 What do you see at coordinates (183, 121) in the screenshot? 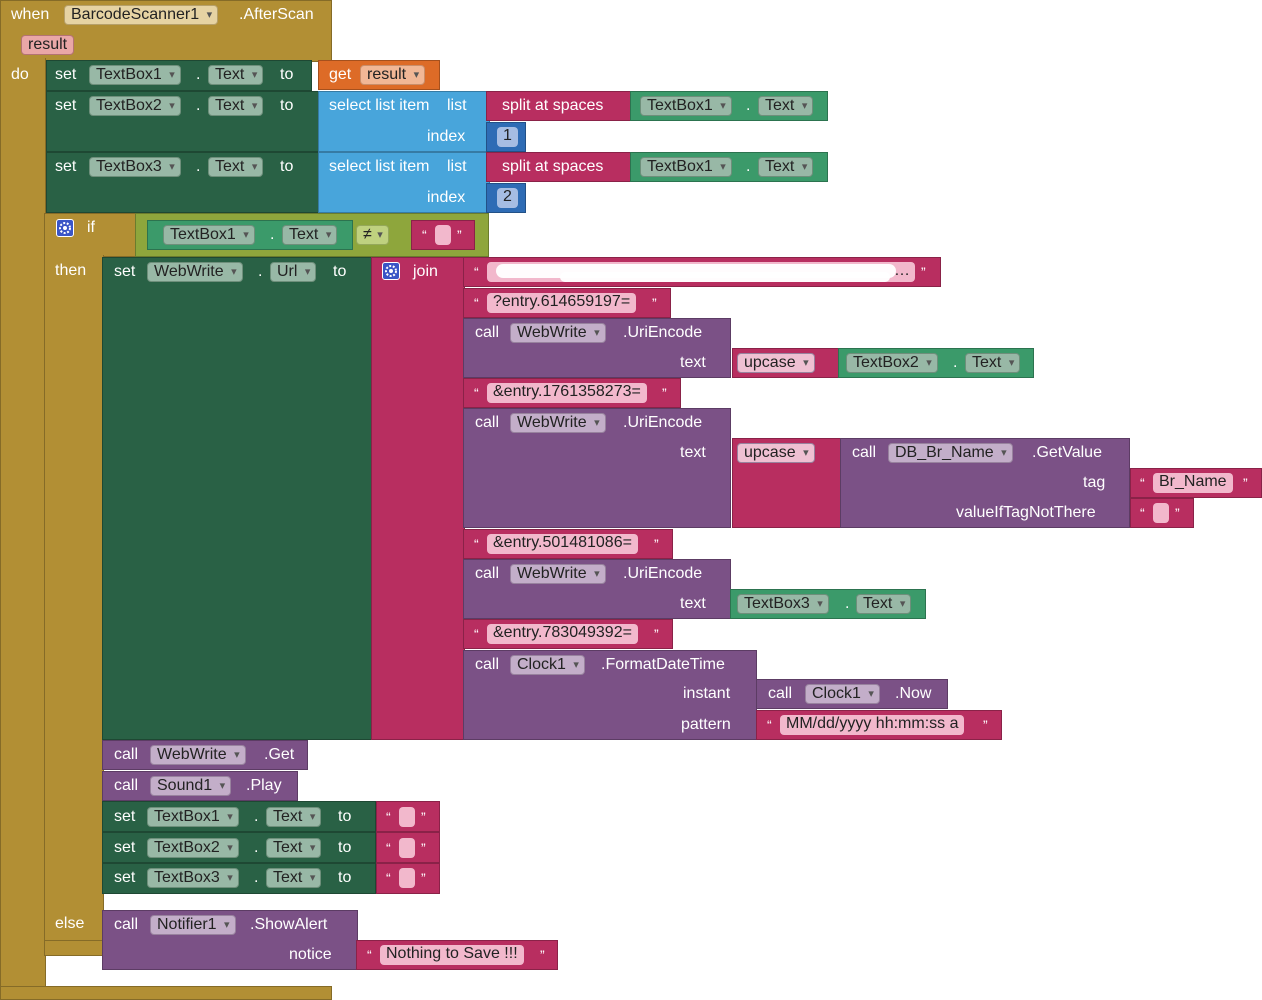
I see `set-textbox2-block` at bounding box center [183, 121].